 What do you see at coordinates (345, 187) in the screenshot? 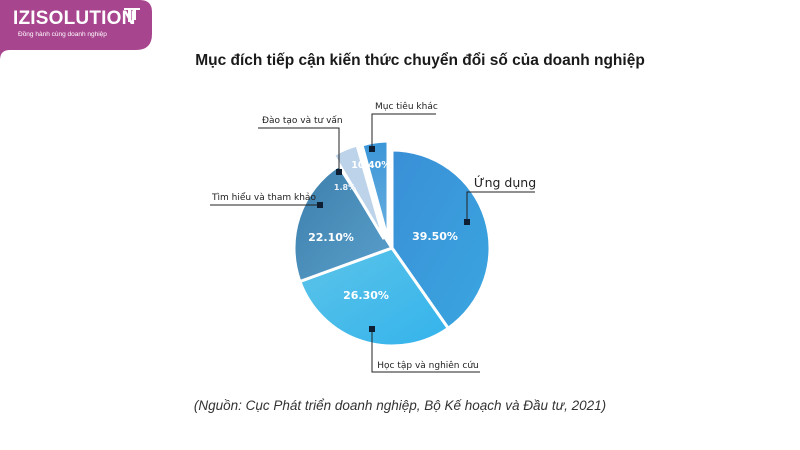
I see `pct-dao-tao: 1.8%` at bounding box center [345, 187].